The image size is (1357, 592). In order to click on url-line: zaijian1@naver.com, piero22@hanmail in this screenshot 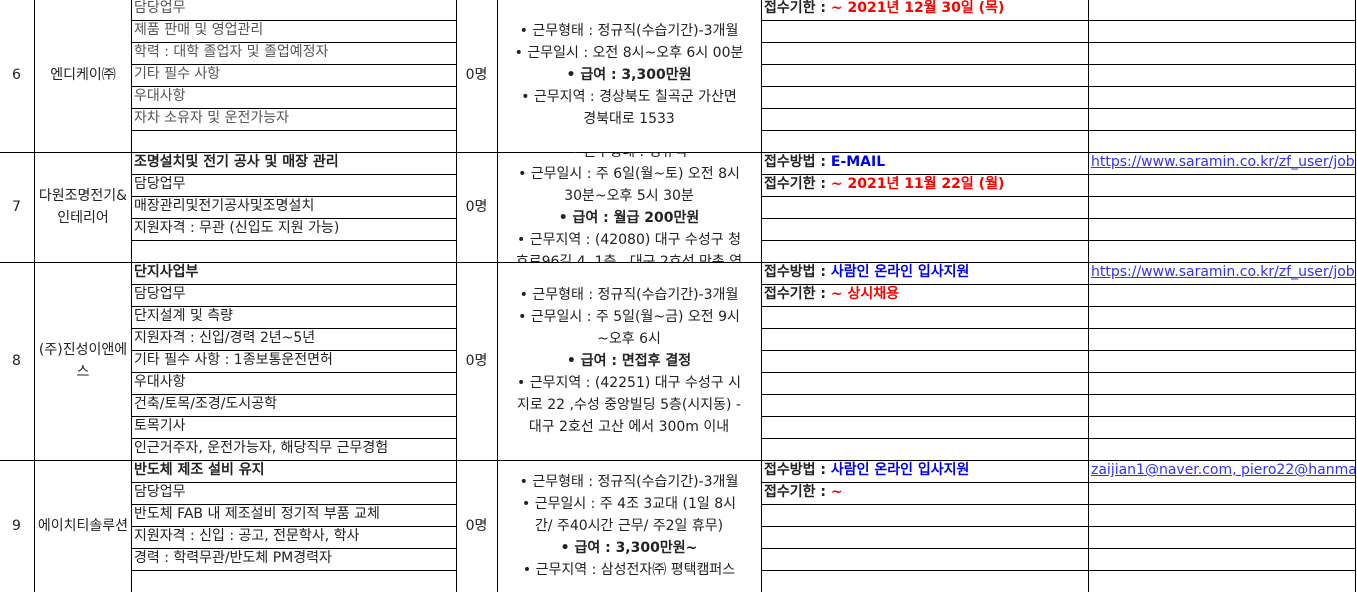, I will do `click(1222, 471)`.